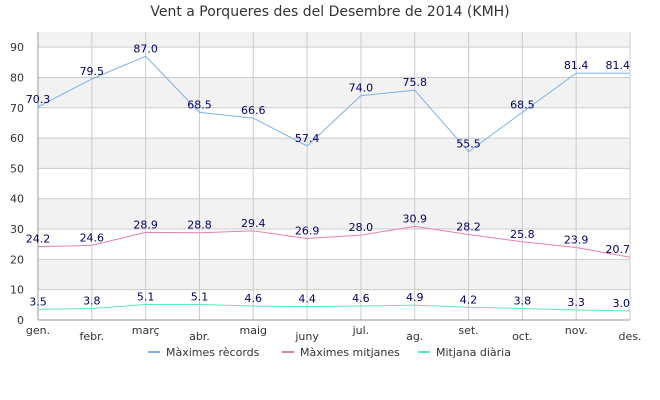 The width and height of the screenshot is (660, 400). Describe the element at coordinates (17, 138) in the screenshot. I see `y-tick-label: 60` at that location.